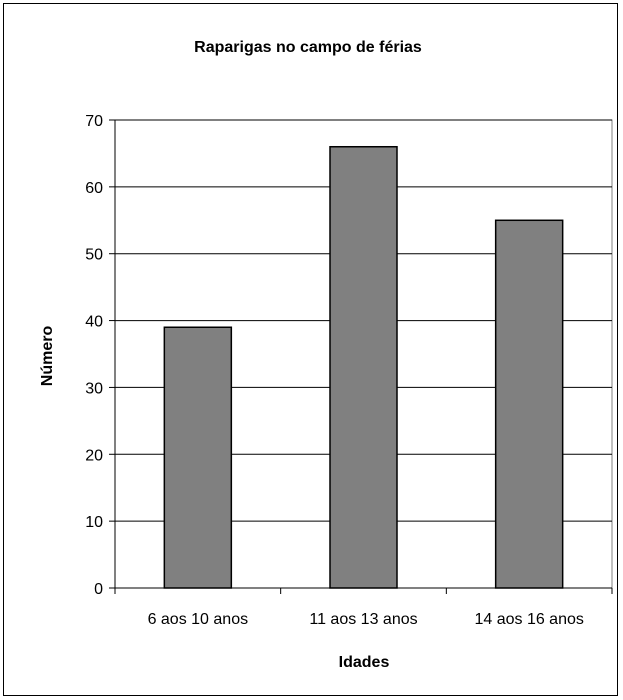  What do you see at coordinates (94, 455) in the screenshot?
I see `y-tick-label: 20` at bounding box center [94, 455].